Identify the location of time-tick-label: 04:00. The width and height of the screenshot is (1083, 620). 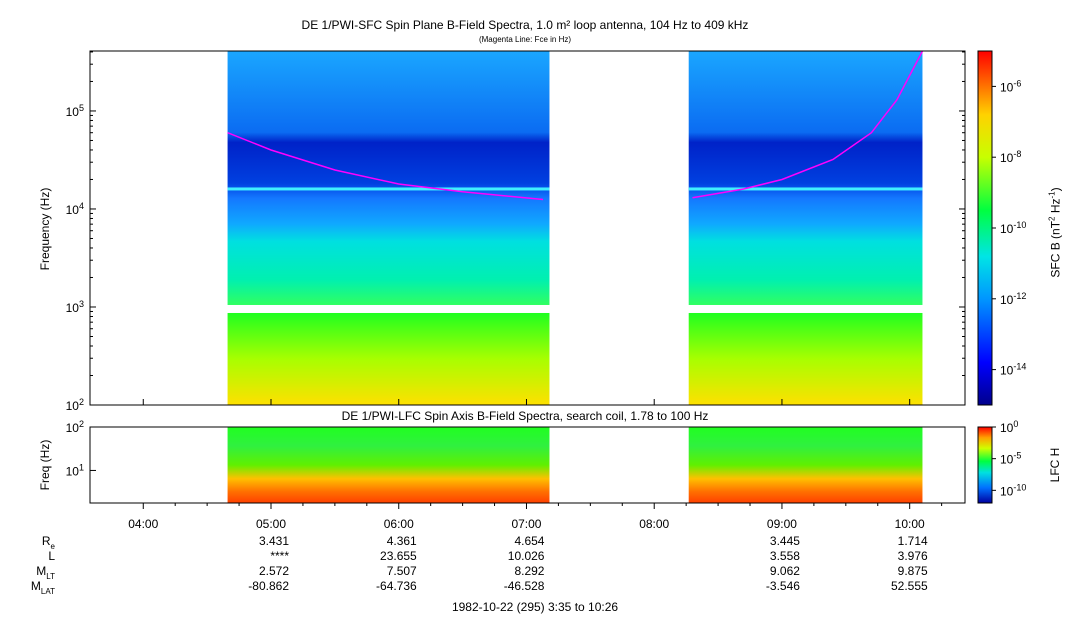
(143, 524).